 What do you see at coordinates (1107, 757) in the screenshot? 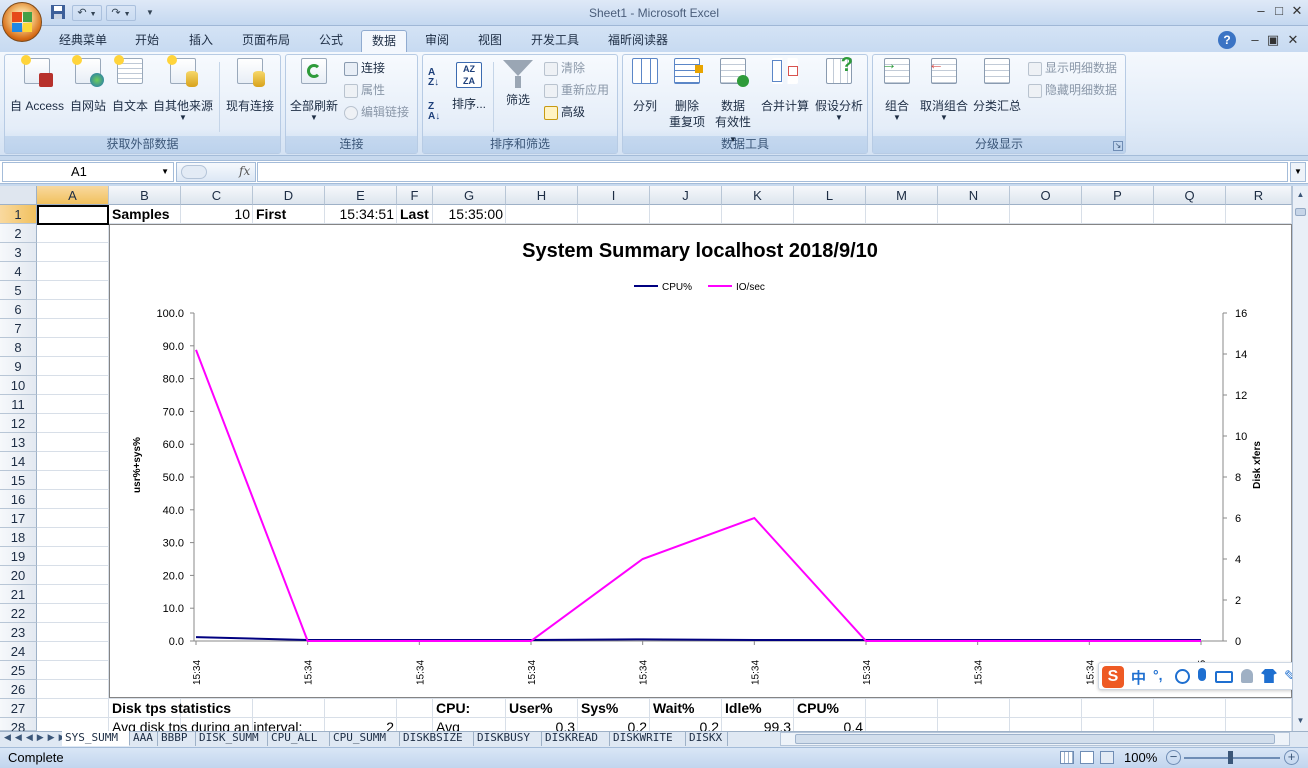
I see `page-break-view-icon` at bounding box center [1107, 757].